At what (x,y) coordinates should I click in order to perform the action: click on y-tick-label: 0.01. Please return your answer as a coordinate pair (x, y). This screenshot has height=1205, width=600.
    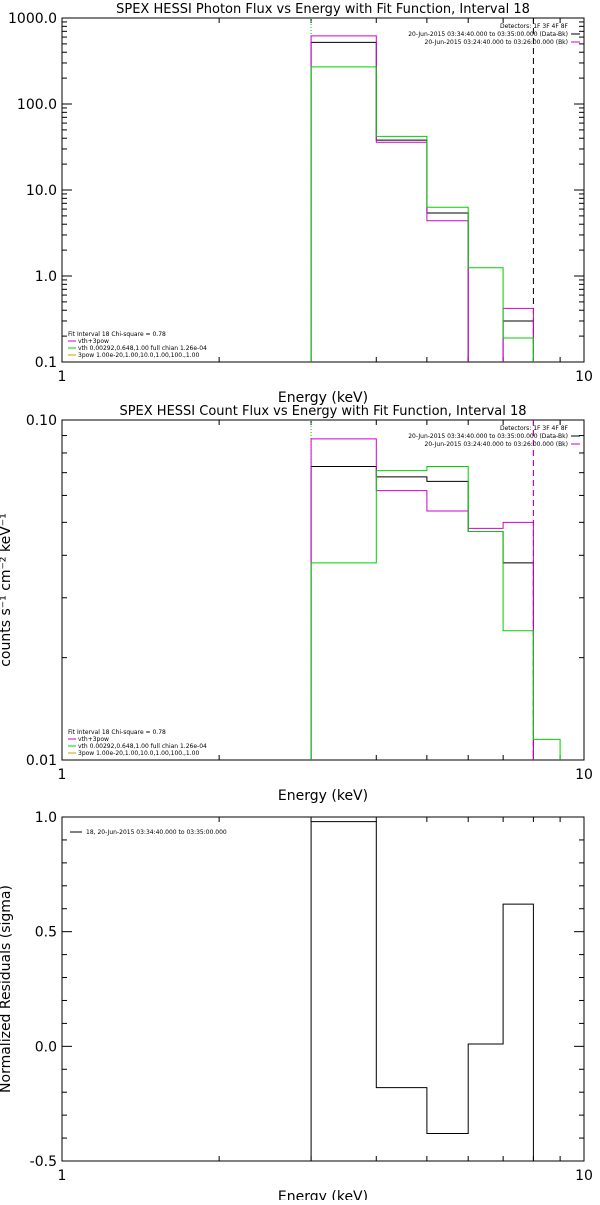
    Looking at the image, I should click on (41, 761).